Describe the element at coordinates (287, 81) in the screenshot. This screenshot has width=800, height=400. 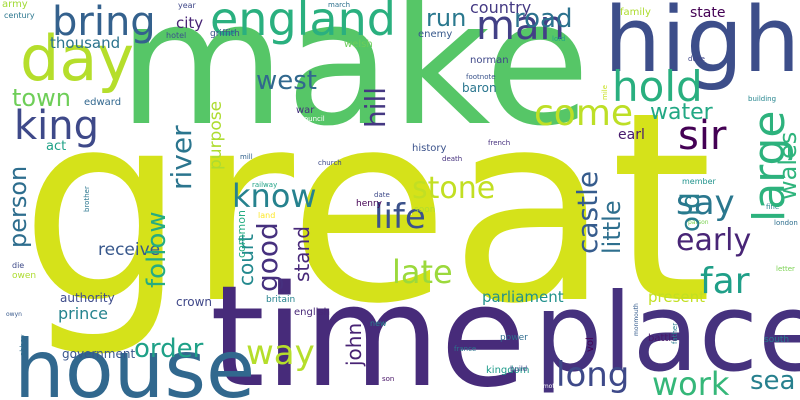
I see `word-west: west` at that location.